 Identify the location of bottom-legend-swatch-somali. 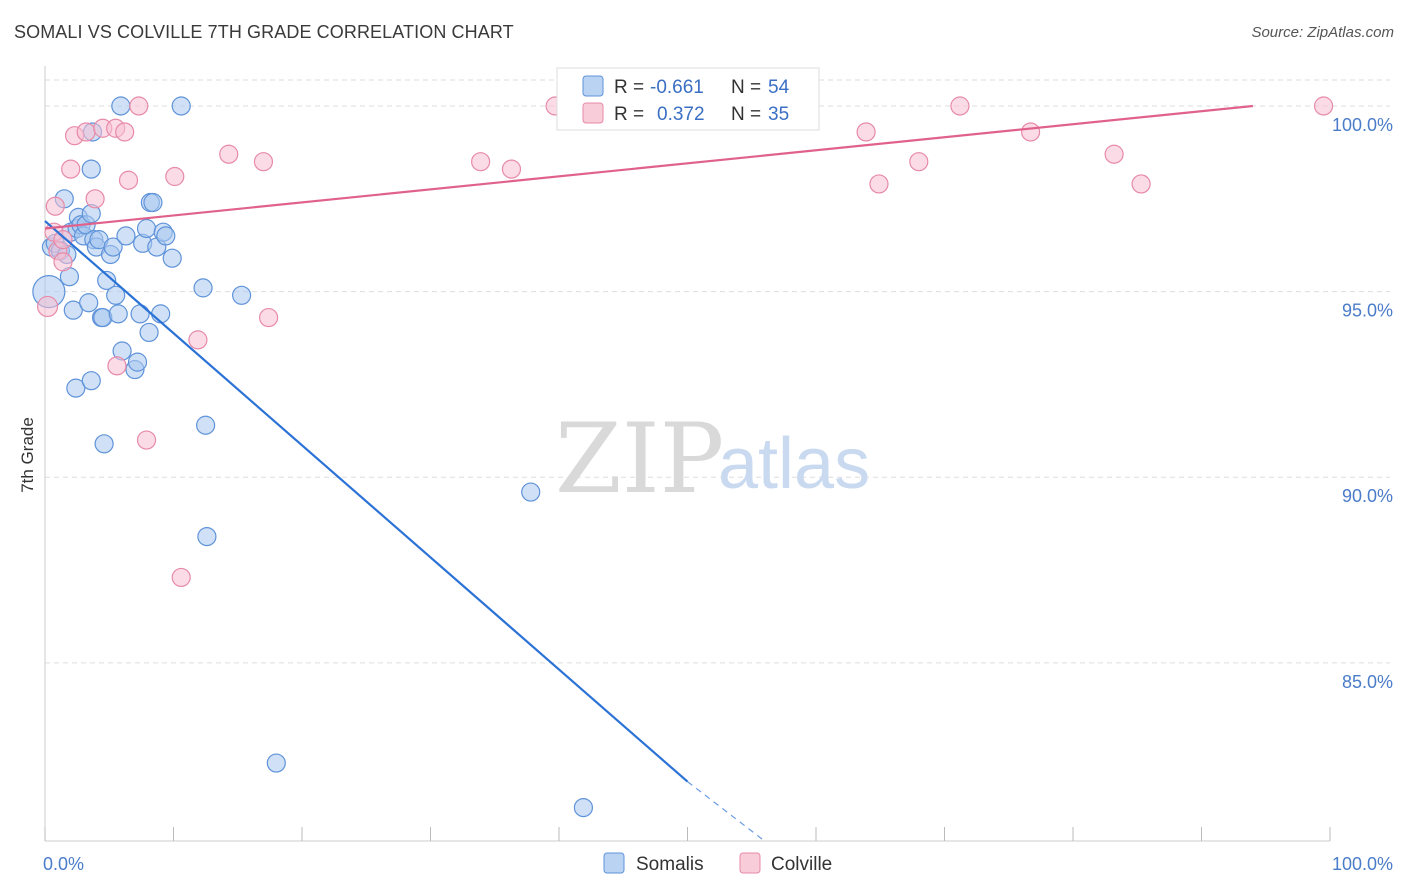
(614, 863).